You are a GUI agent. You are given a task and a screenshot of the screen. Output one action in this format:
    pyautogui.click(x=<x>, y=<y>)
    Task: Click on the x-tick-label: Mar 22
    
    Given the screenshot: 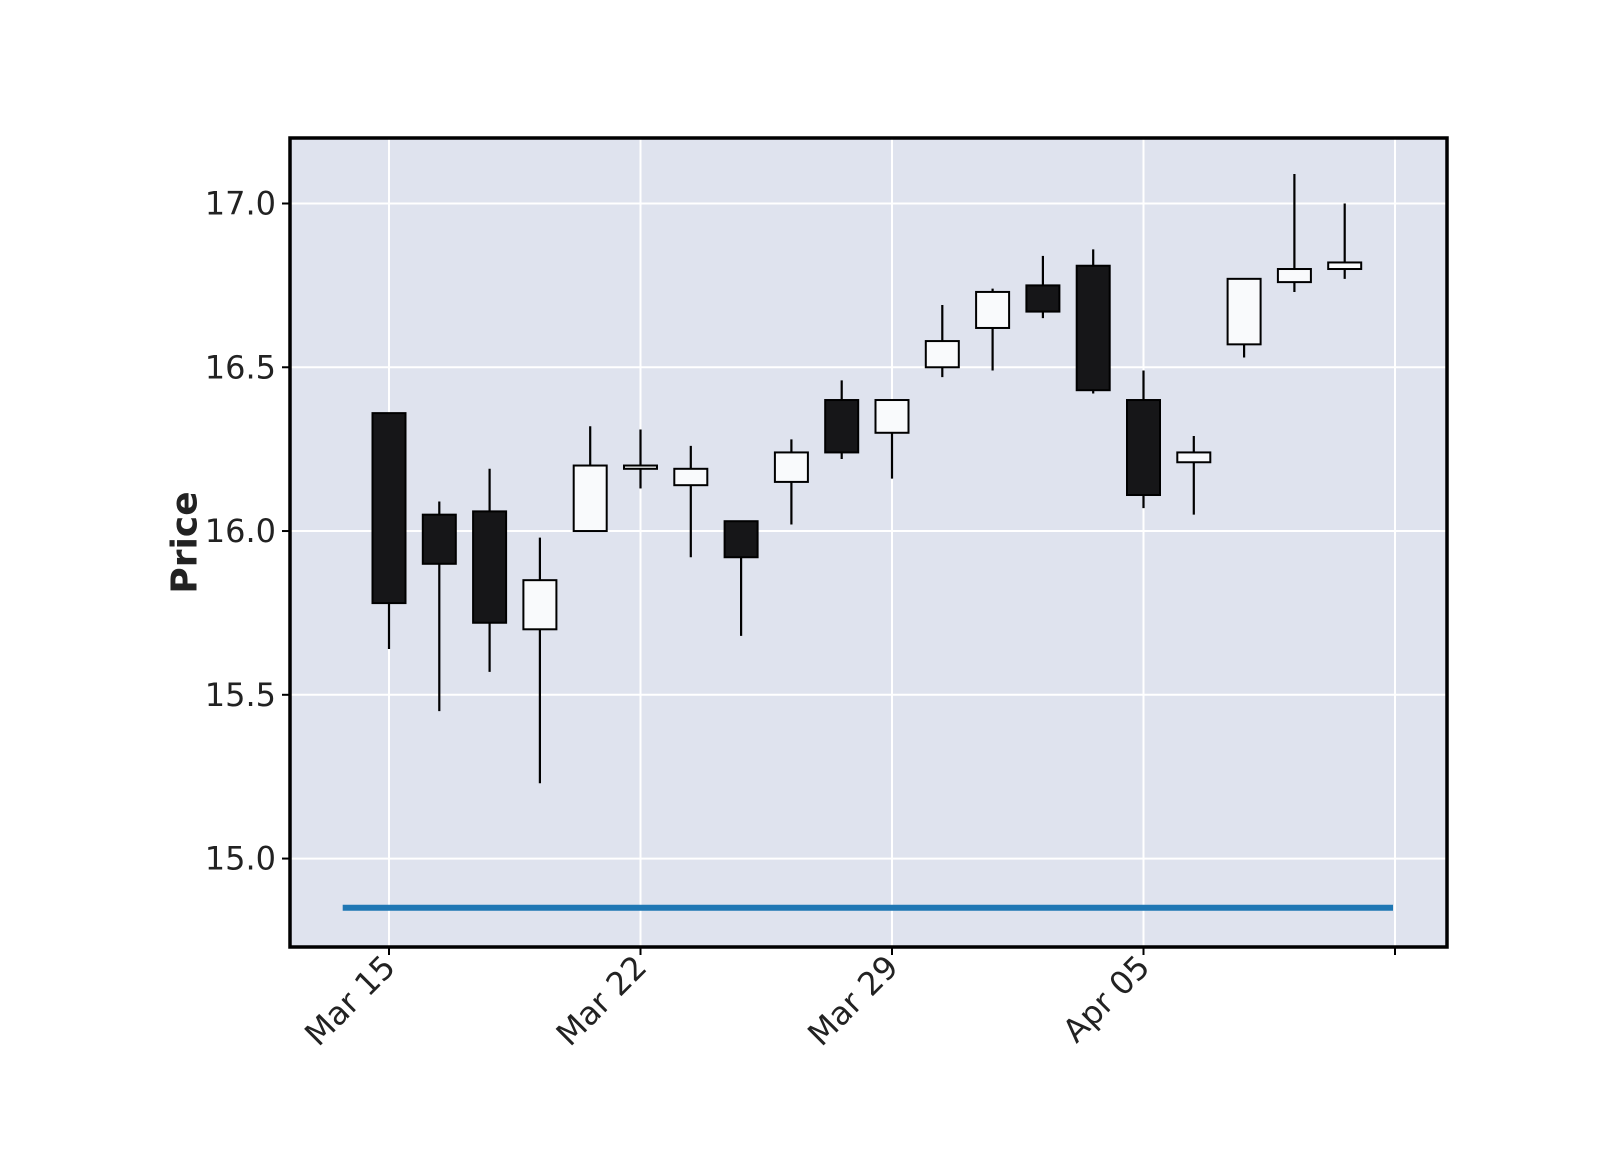 What is the action you would take?
    pyautogui.click(x=602, y=1001)
    